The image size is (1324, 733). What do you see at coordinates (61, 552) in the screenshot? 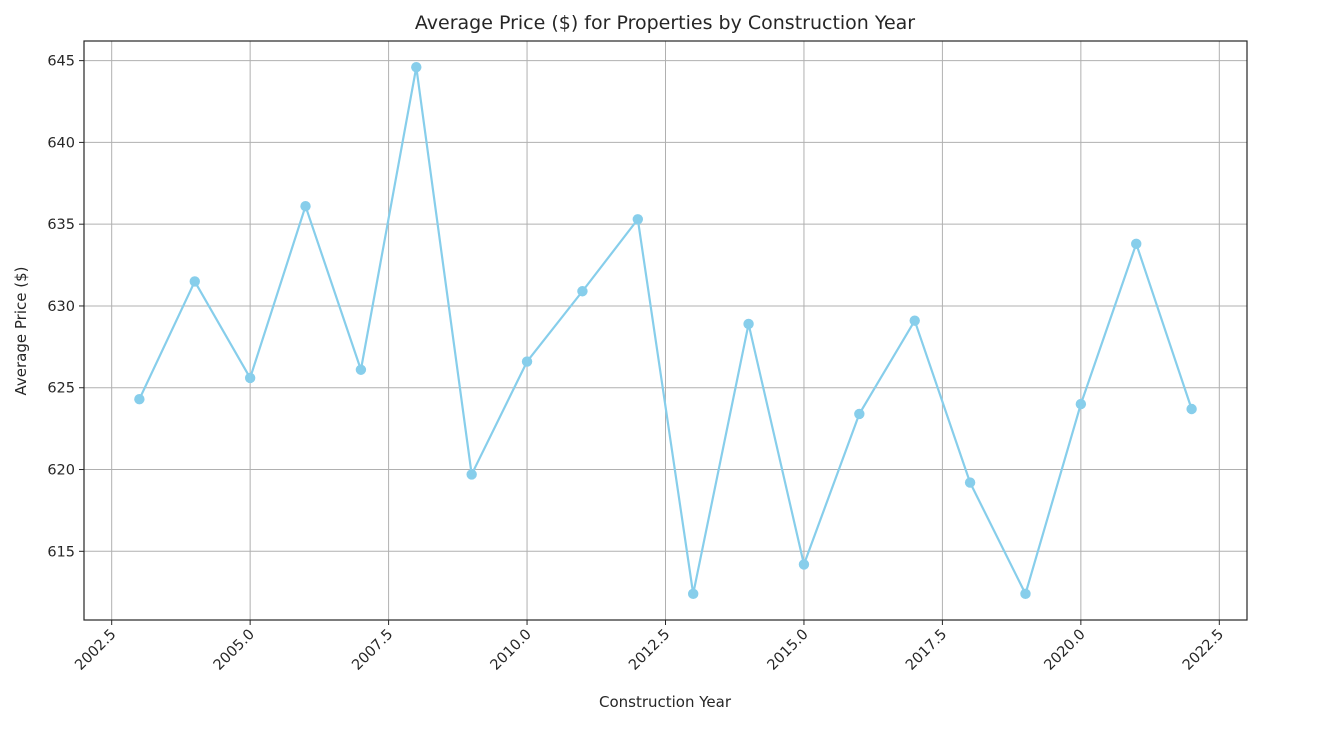
I see `y-tick-label: 615` at bounding box center [61, 552].